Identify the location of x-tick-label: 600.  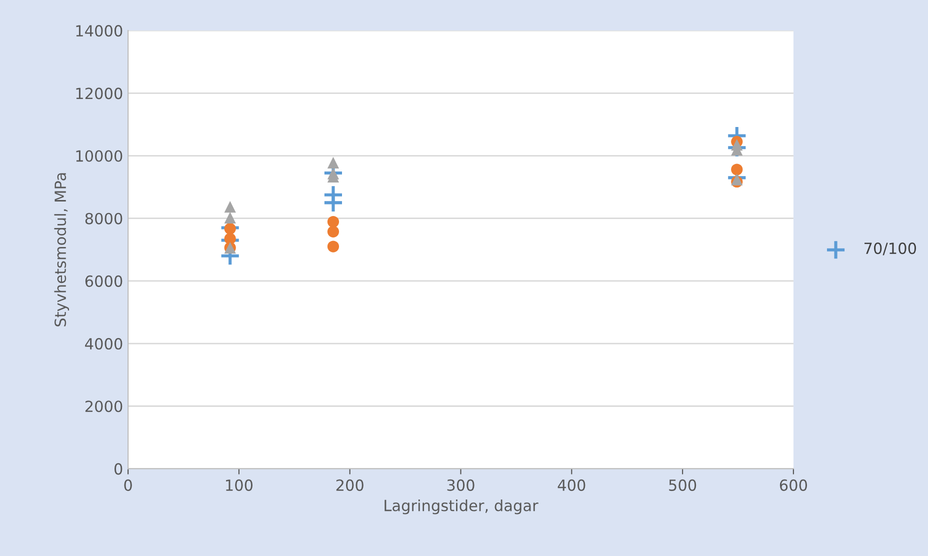
(794, 485).